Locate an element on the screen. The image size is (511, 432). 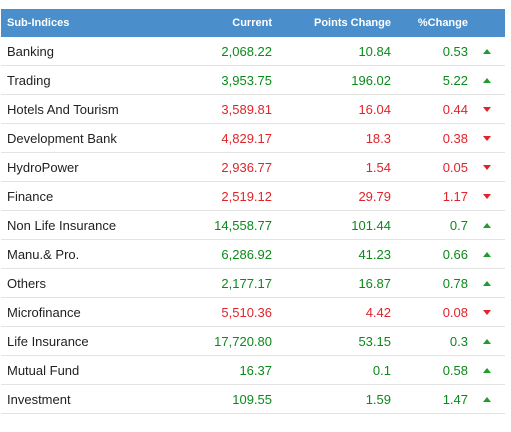
sub-index-name: HydroPower is located at coordinates (43, 167).